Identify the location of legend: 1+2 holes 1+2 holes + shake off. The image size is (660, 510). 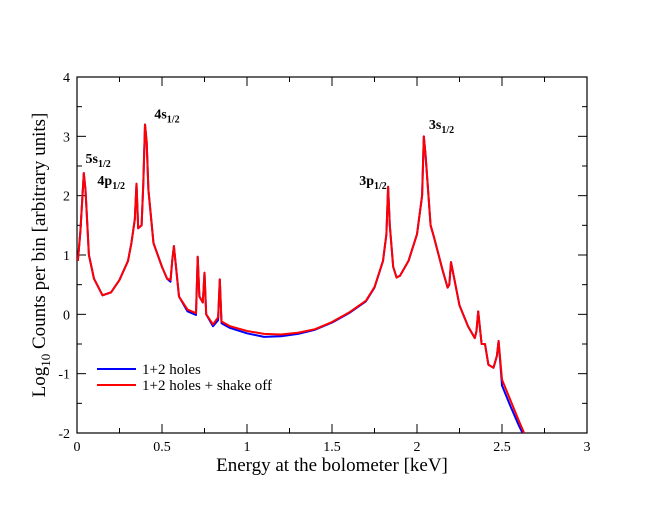
(184, 378).